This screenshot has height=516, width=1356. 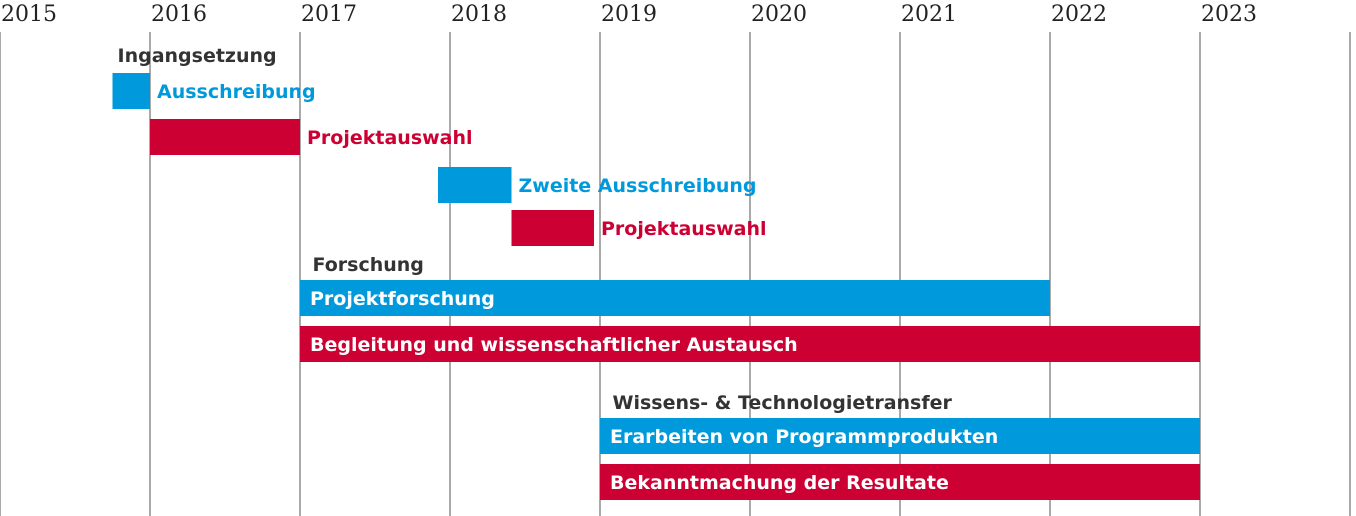 I want to click on section-label: Forschung, so click(x=368, y=265).